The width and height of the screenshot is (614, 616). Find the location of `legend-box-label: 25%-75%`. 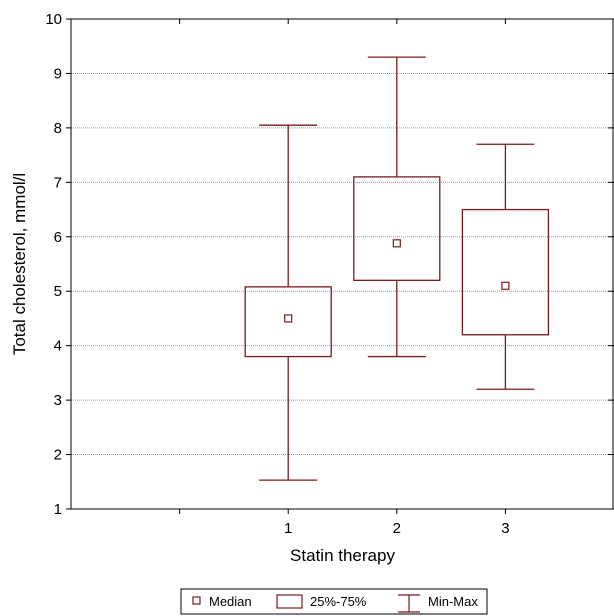

legend-box-label: 25%-75% is located at coordinates (338, 601).